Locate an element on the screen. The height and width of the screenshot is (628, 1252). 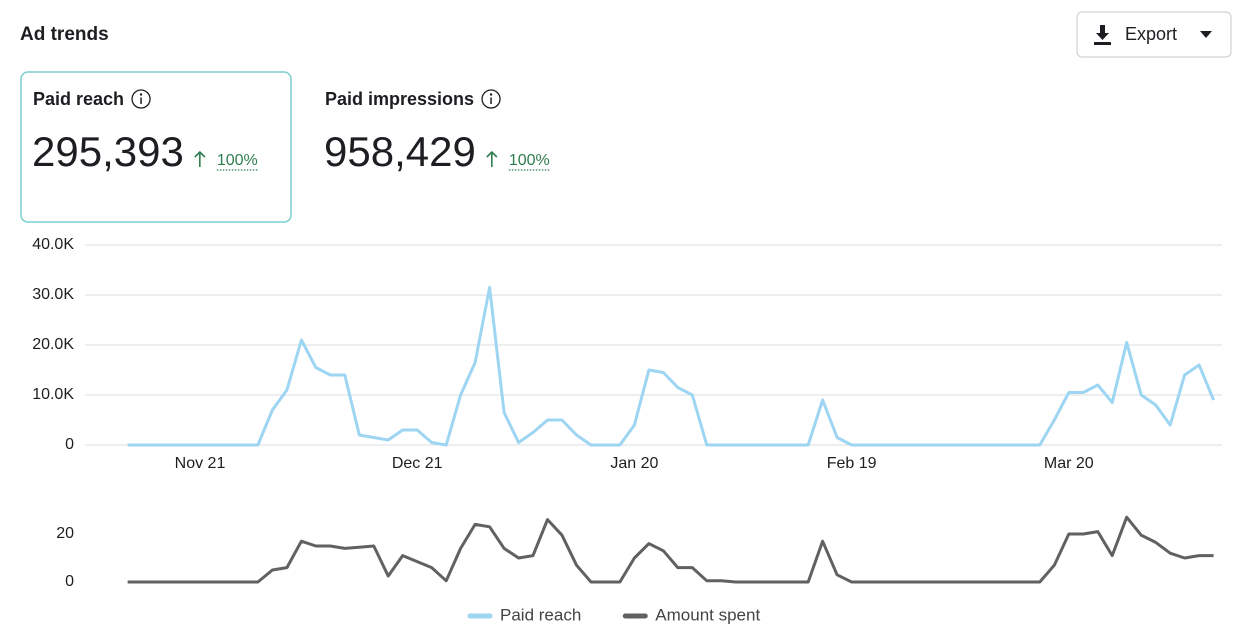
section-title: Ad trends is located at coordinates (64, 34).